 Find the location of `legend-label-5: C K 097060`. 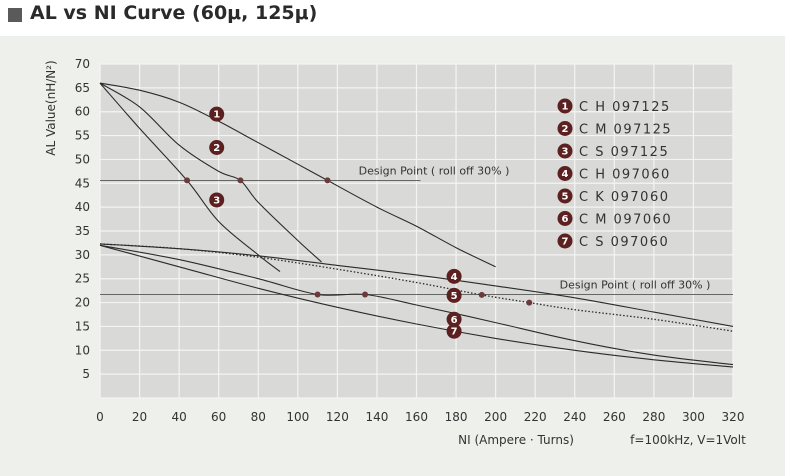

legend-label-5: C K 097060 is located at coordinates (624, 197).